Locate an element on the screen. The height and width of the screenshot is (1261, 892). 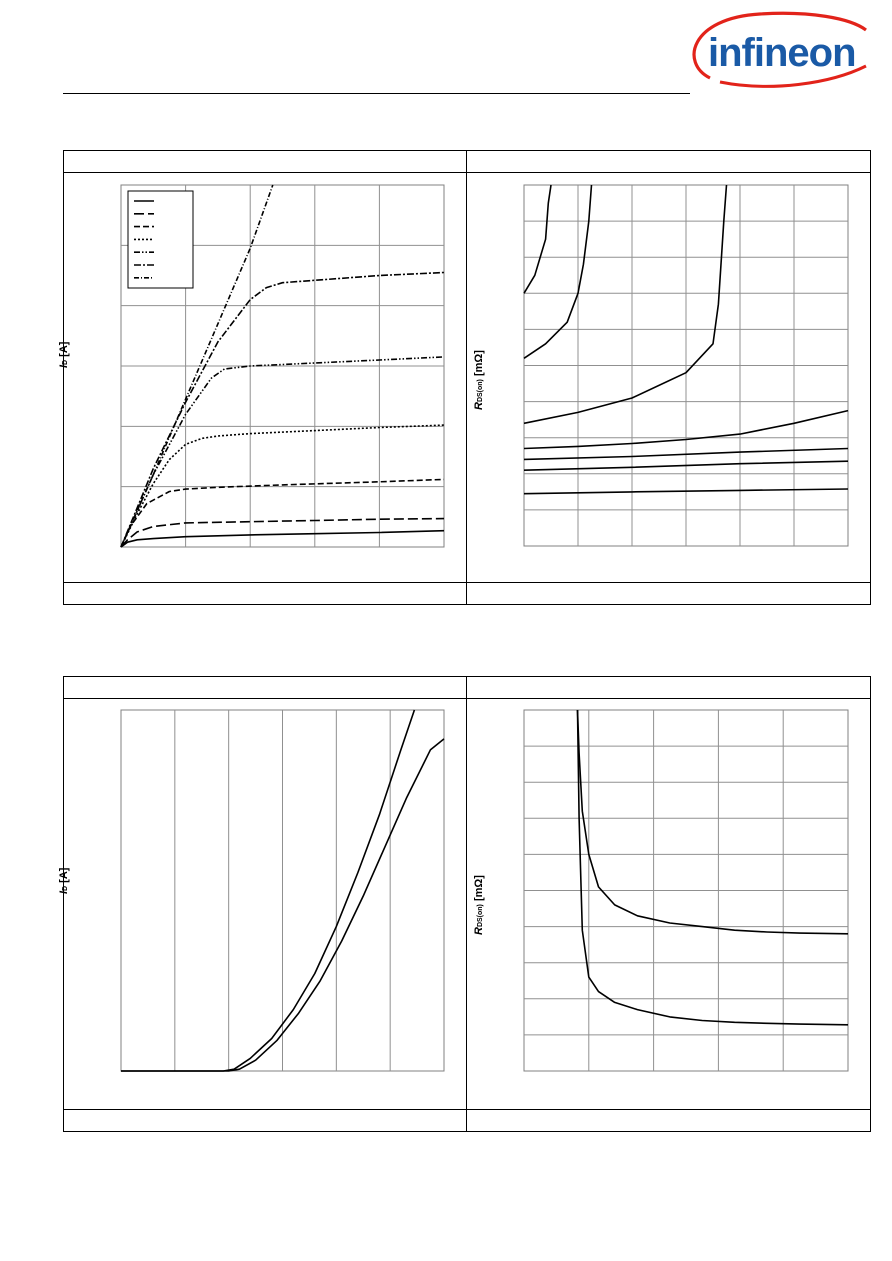
ylabel-chart-4: RDS(on) [mΩ] is located at coordinates (479, 905).